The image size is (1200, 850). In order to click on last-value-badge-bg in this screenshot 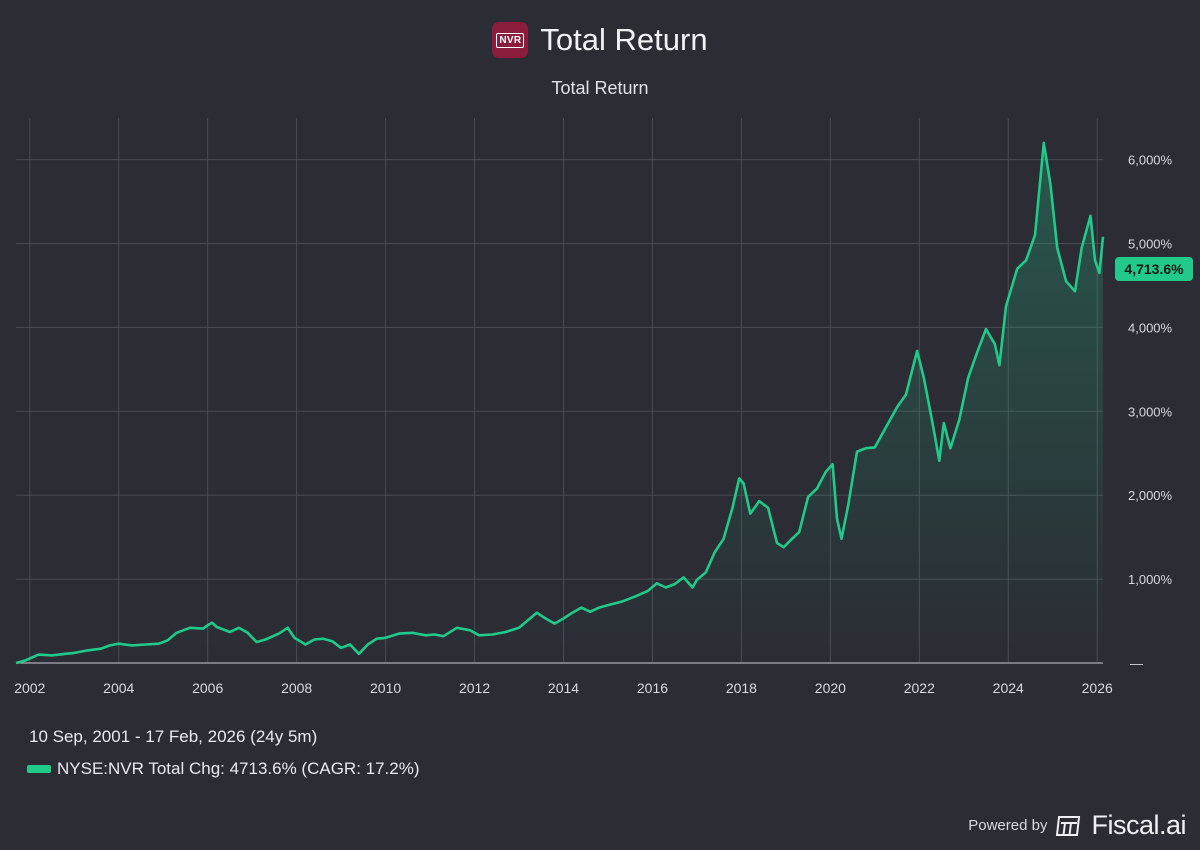, I will do `click(1154, 269)`.